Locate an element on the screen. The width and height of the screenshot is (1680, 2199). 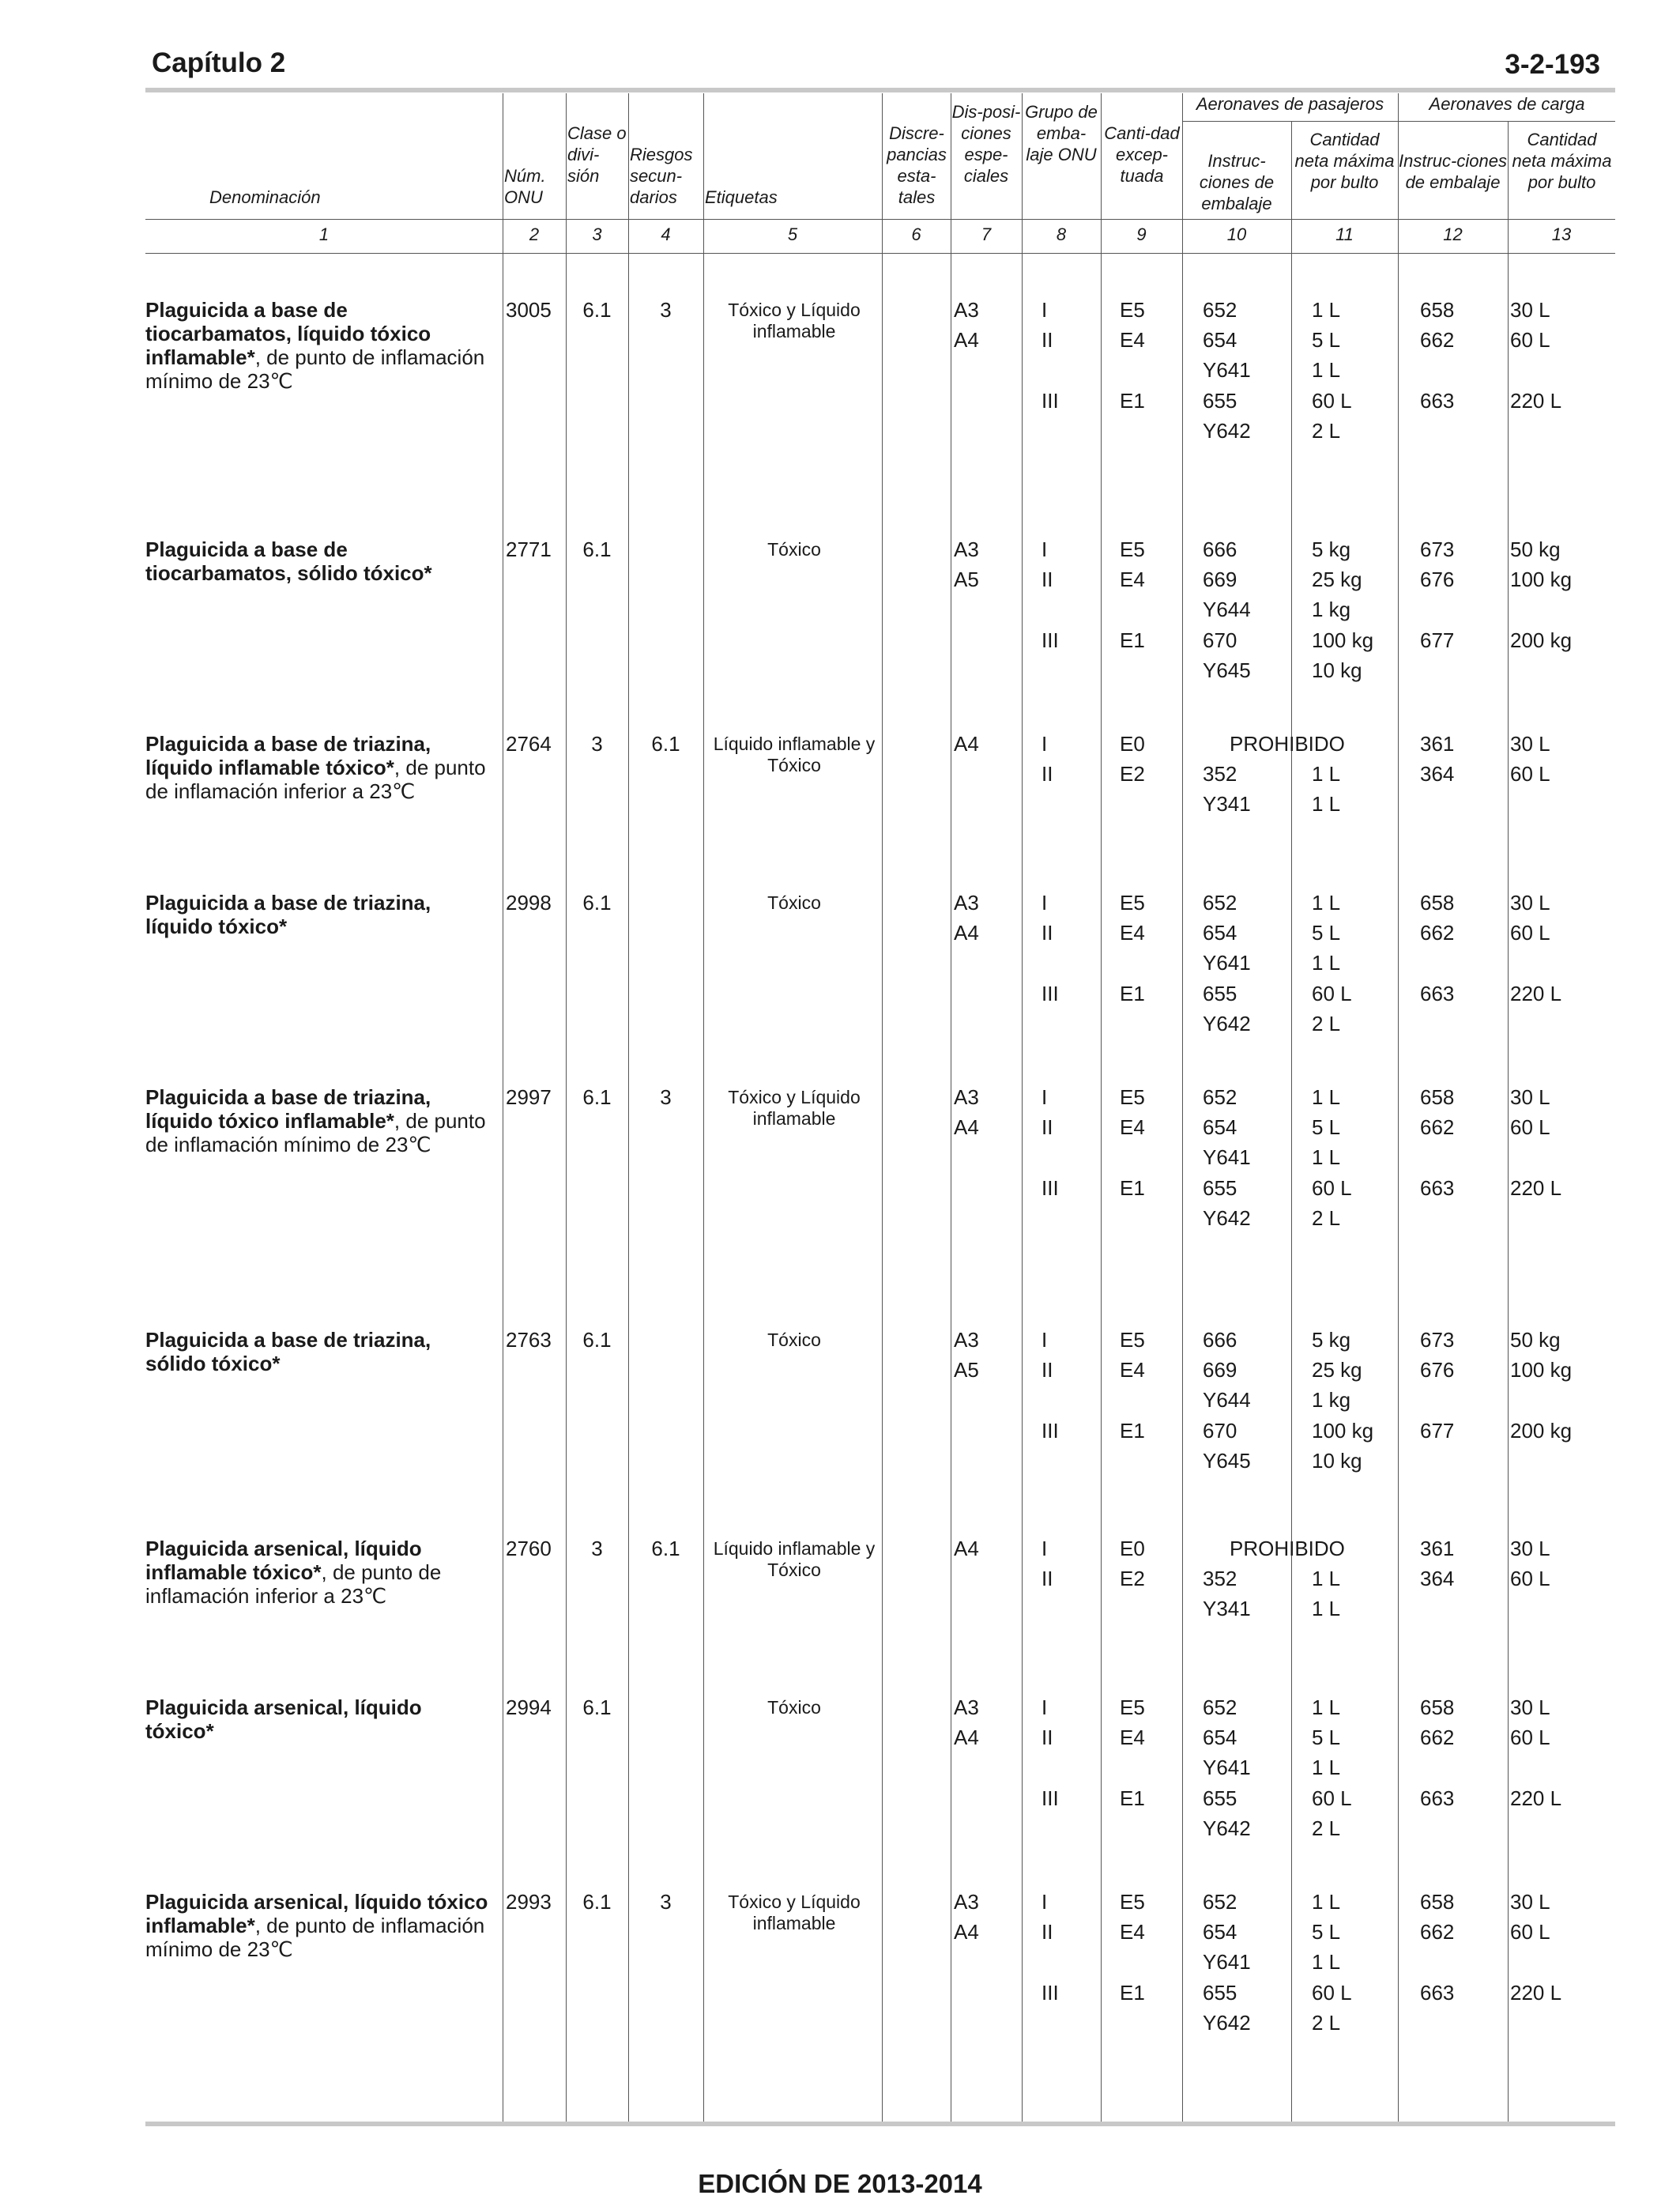
hazard-label: Tóxico y Líquido inflamable is located at coordinates (794, 1108).